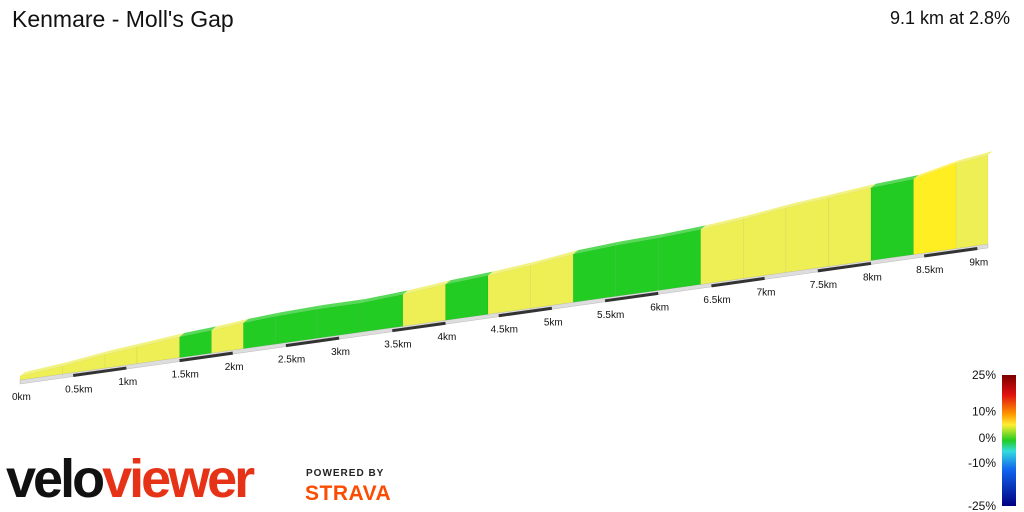  Describe the element at coordinates (984, 375) in the screenshot. I see `gradient-legend-label: 25%` at that location.